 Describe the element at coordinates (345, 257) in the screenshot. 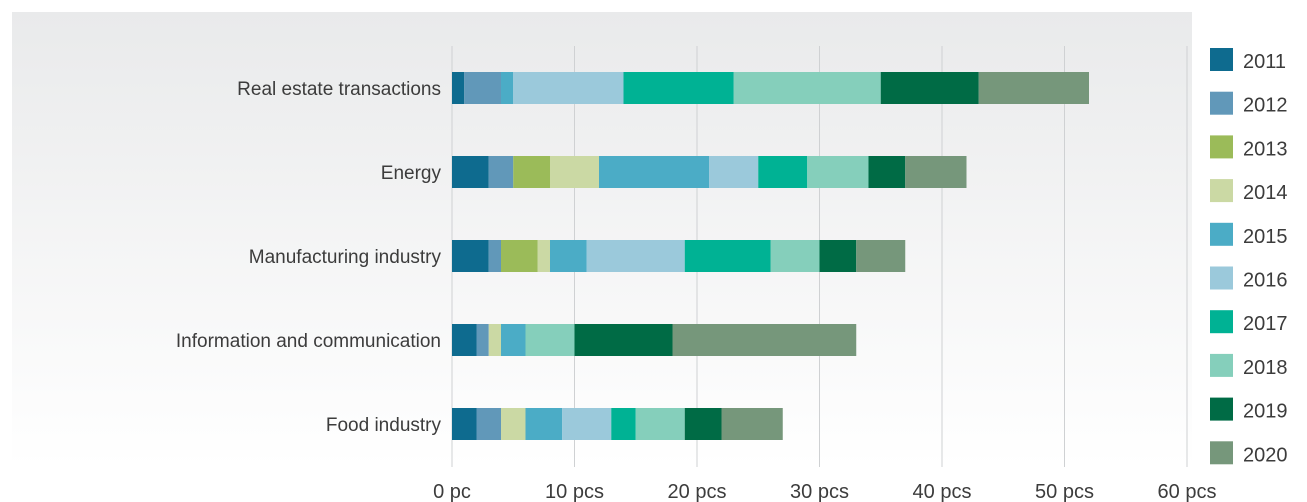

I see `category-label: Manufacturing industry` at that location.